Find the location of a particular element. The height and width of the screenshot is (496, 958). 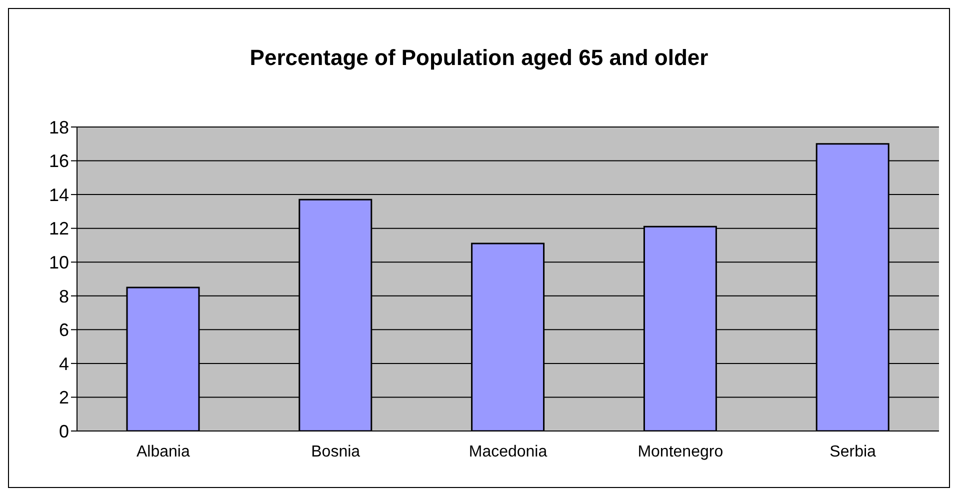

y-tick-label: 8 is located at coordinates (63, 296).